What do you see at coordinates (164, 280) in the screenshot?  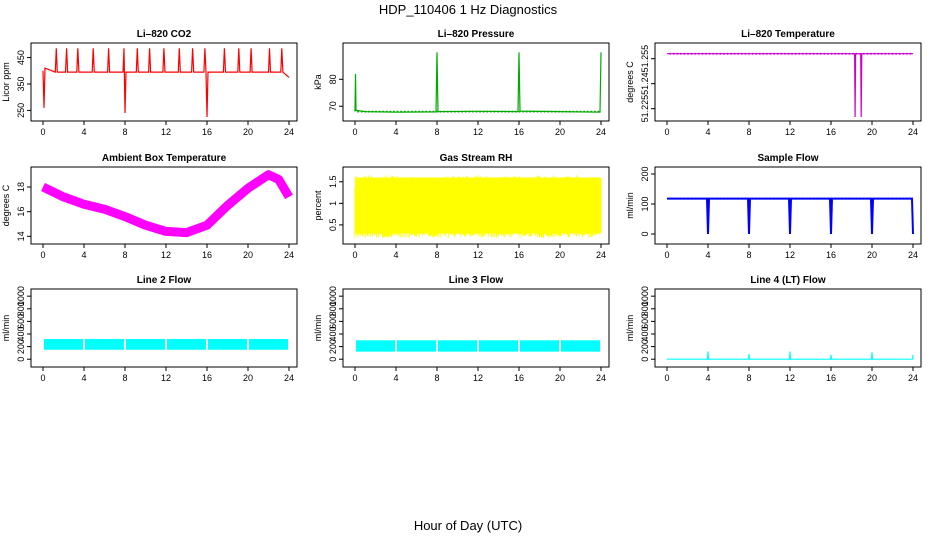 I see `panel-title: Line 2 Flow` at bounding box center [164, 280].